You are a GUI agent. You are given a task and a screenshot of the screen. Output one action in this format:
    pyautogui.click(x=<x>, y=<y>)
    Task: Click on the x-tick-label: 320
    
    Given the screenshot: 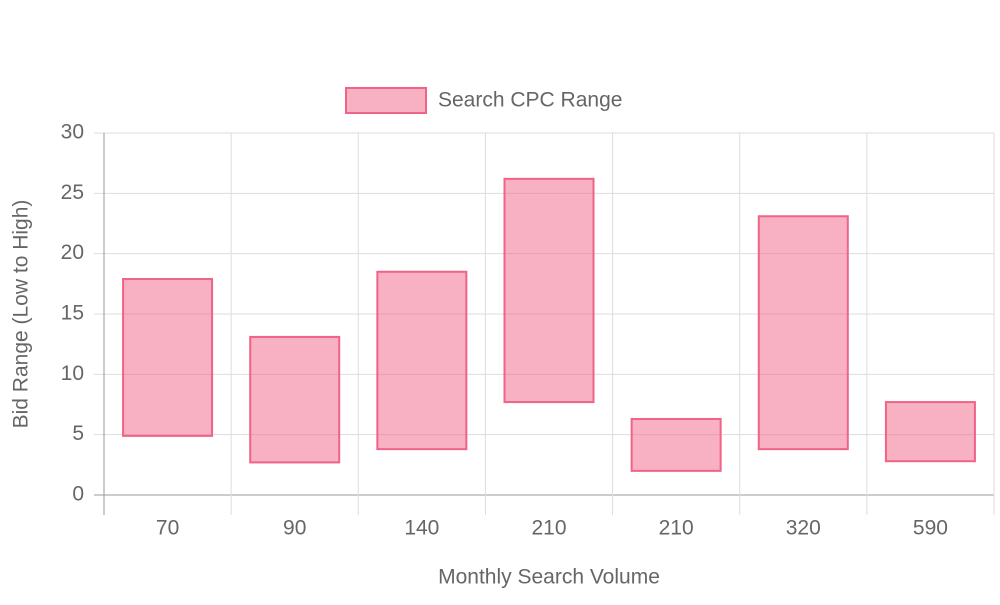 What is the action you would take?
    pyautogui.click(x=803, y=528)
    